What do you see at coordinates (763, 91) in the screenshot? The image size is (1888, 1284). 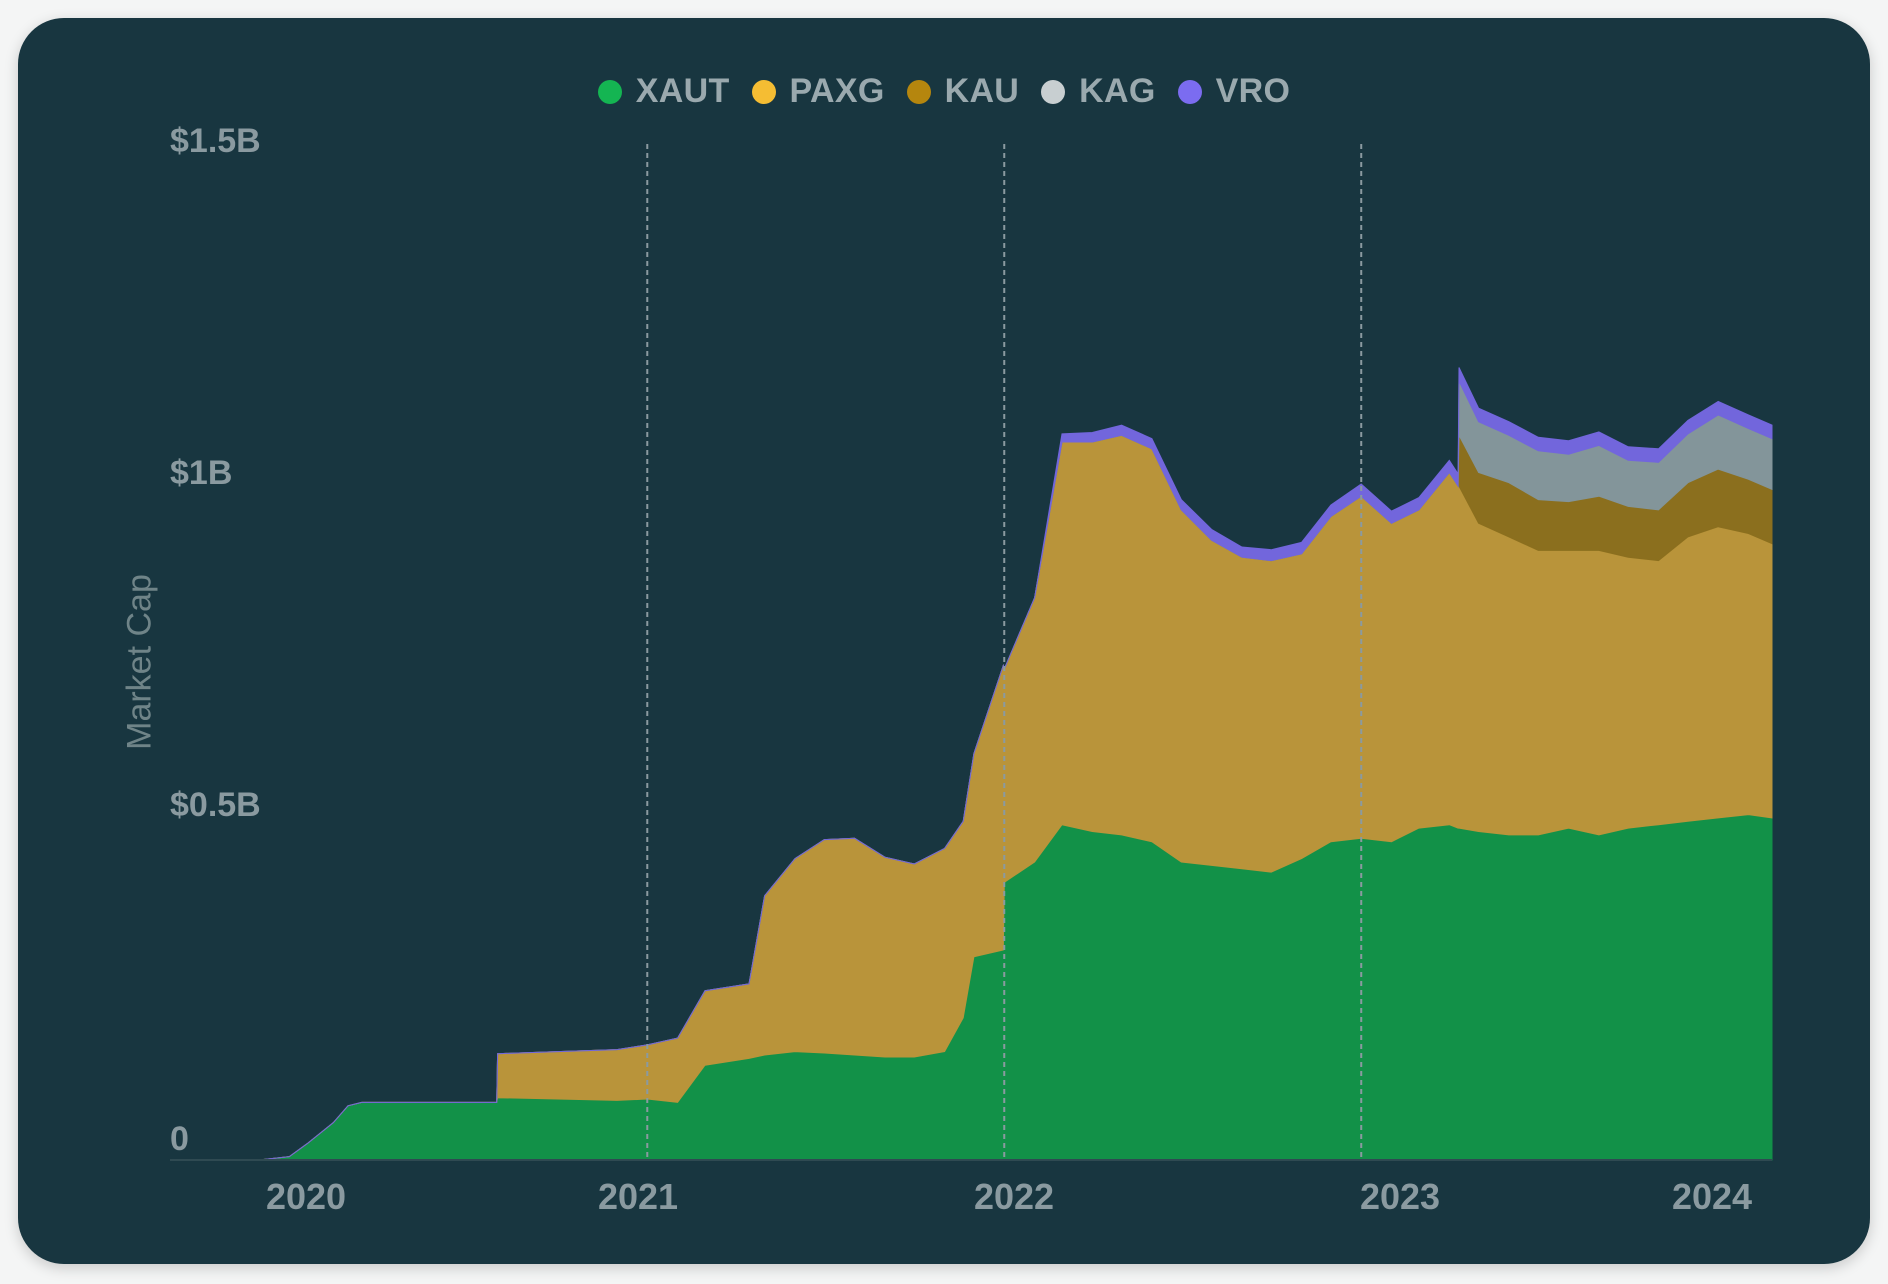 I see `legend-swatch-paxg` at bounding box center [763, 91].